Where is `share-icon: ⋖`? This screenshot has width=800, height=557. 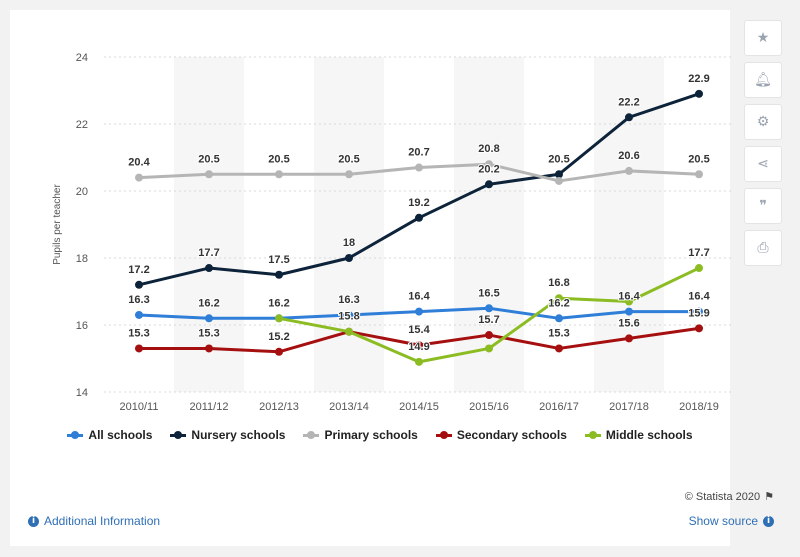 share-icon: ⋖ is located at coordinates (763, 164).